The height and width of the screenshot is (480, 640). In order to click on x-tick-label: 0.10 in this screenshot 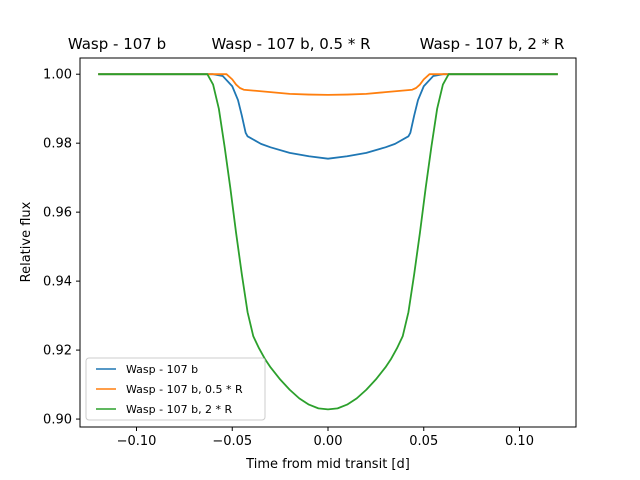, I will do `click(519, 441)`.